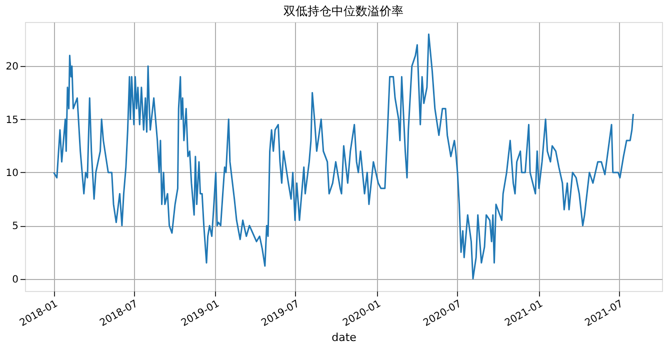  What do you see at coordinates (12, 173) in the screenshot?
I see `y-tick-label: 10` at bounding box center [12, 173].